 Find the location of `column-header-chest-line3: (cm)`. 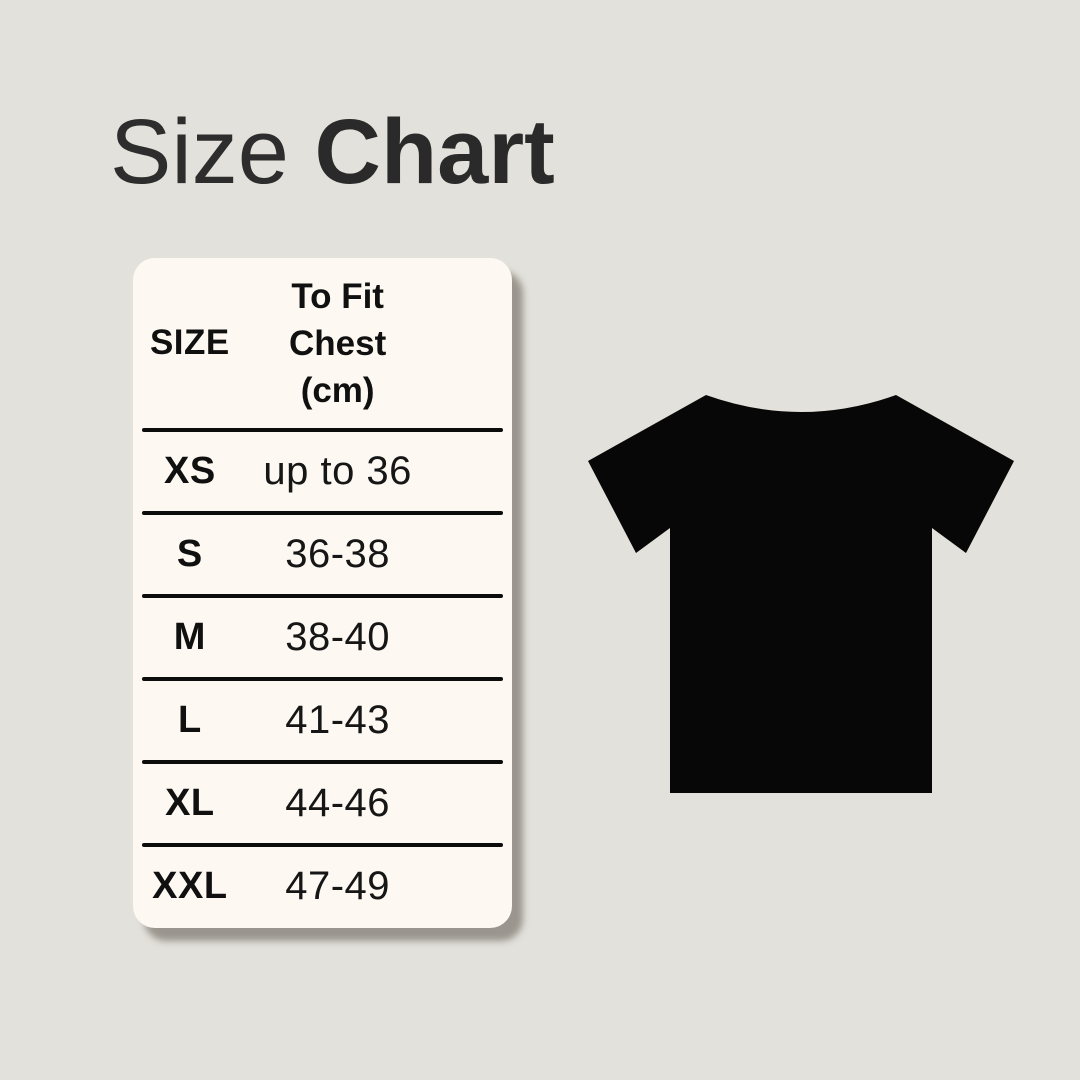

column-header-chest-line3: (cm) is located at coordinates (337, 390).